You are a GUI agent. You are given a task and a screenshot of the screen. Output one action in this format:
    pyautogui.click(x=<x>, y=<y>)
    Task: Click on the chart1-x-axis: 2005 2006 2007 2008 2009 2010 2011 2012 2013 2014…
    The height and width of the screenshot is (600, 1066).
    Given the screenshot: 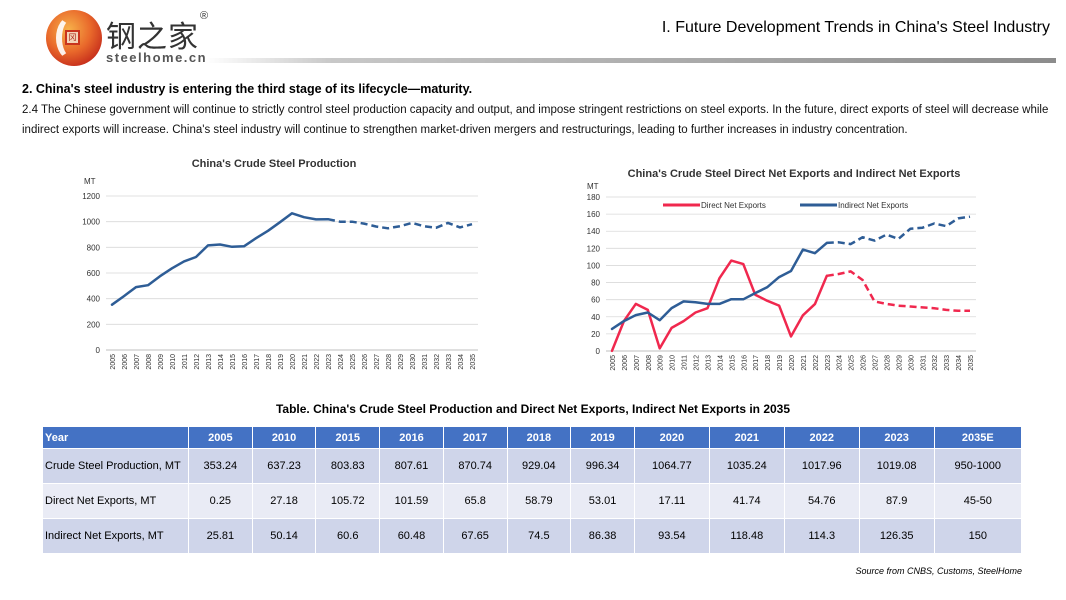 What is the action you would take?
    pyautogui.click(x=292, y=359)
    